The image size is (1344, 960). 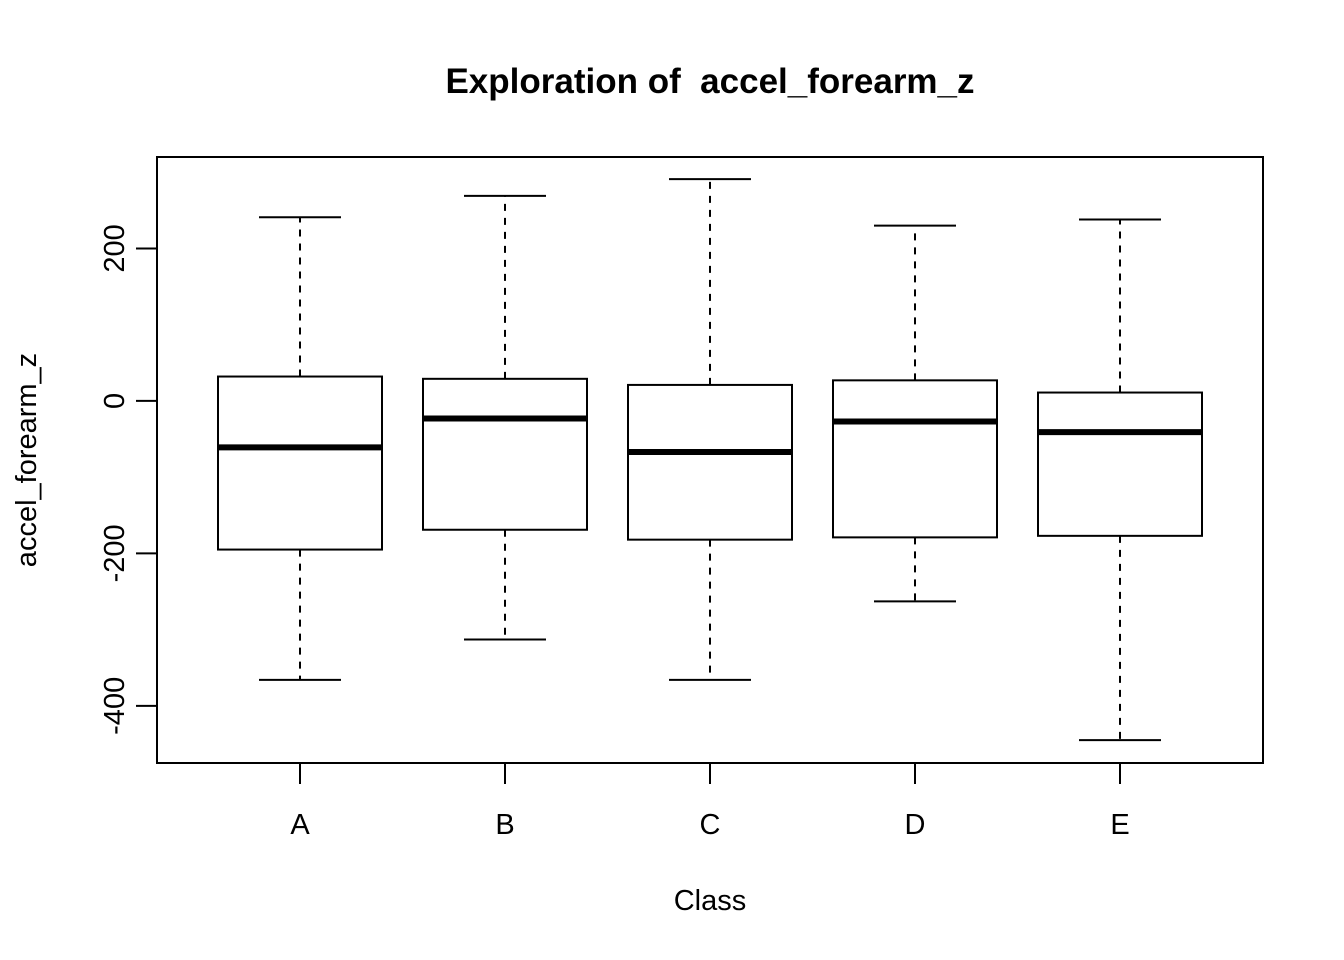 I want to click on chart-title: Exploration of accel_forearm_z, so click(x=709, y=81).